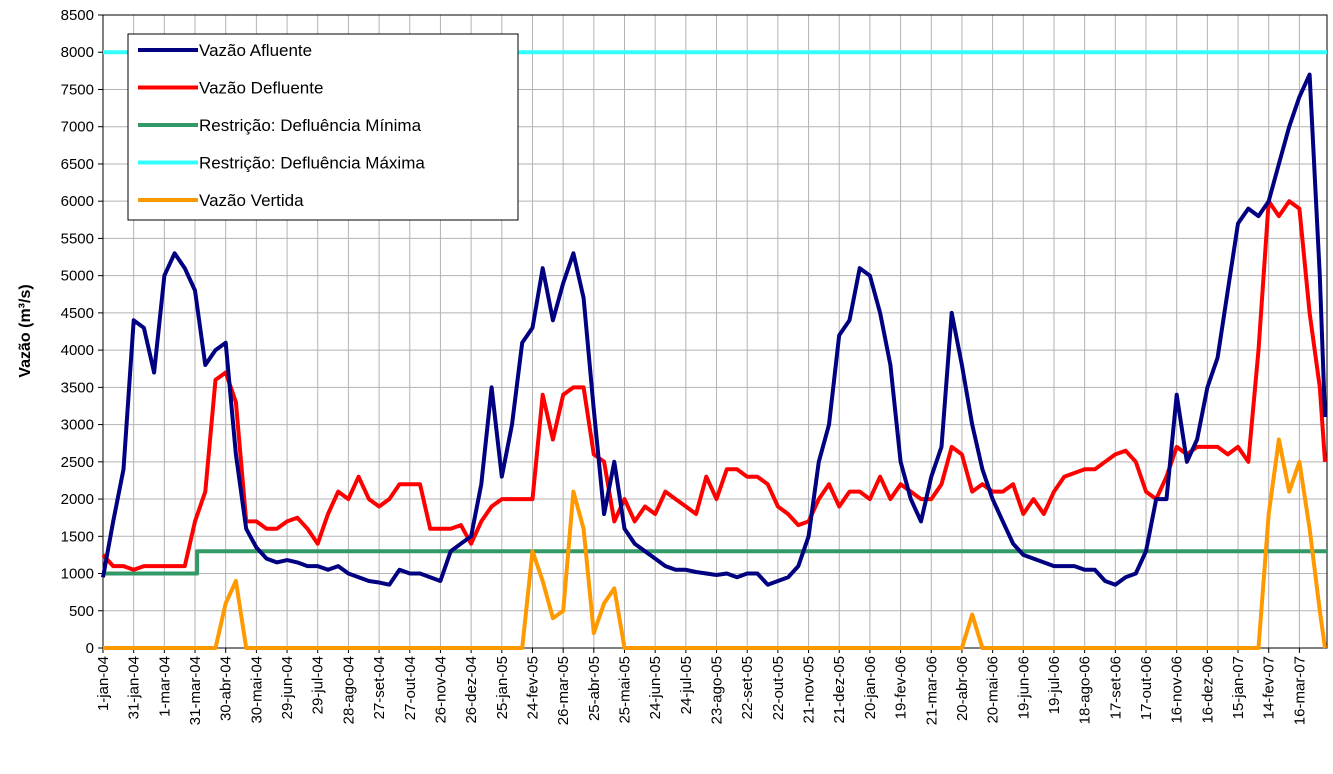  What do you see at coordinates (1177, 690) in the screenshot?
I see `x-tick-label: 16-nov-06` at bounding box center [1177, 690].